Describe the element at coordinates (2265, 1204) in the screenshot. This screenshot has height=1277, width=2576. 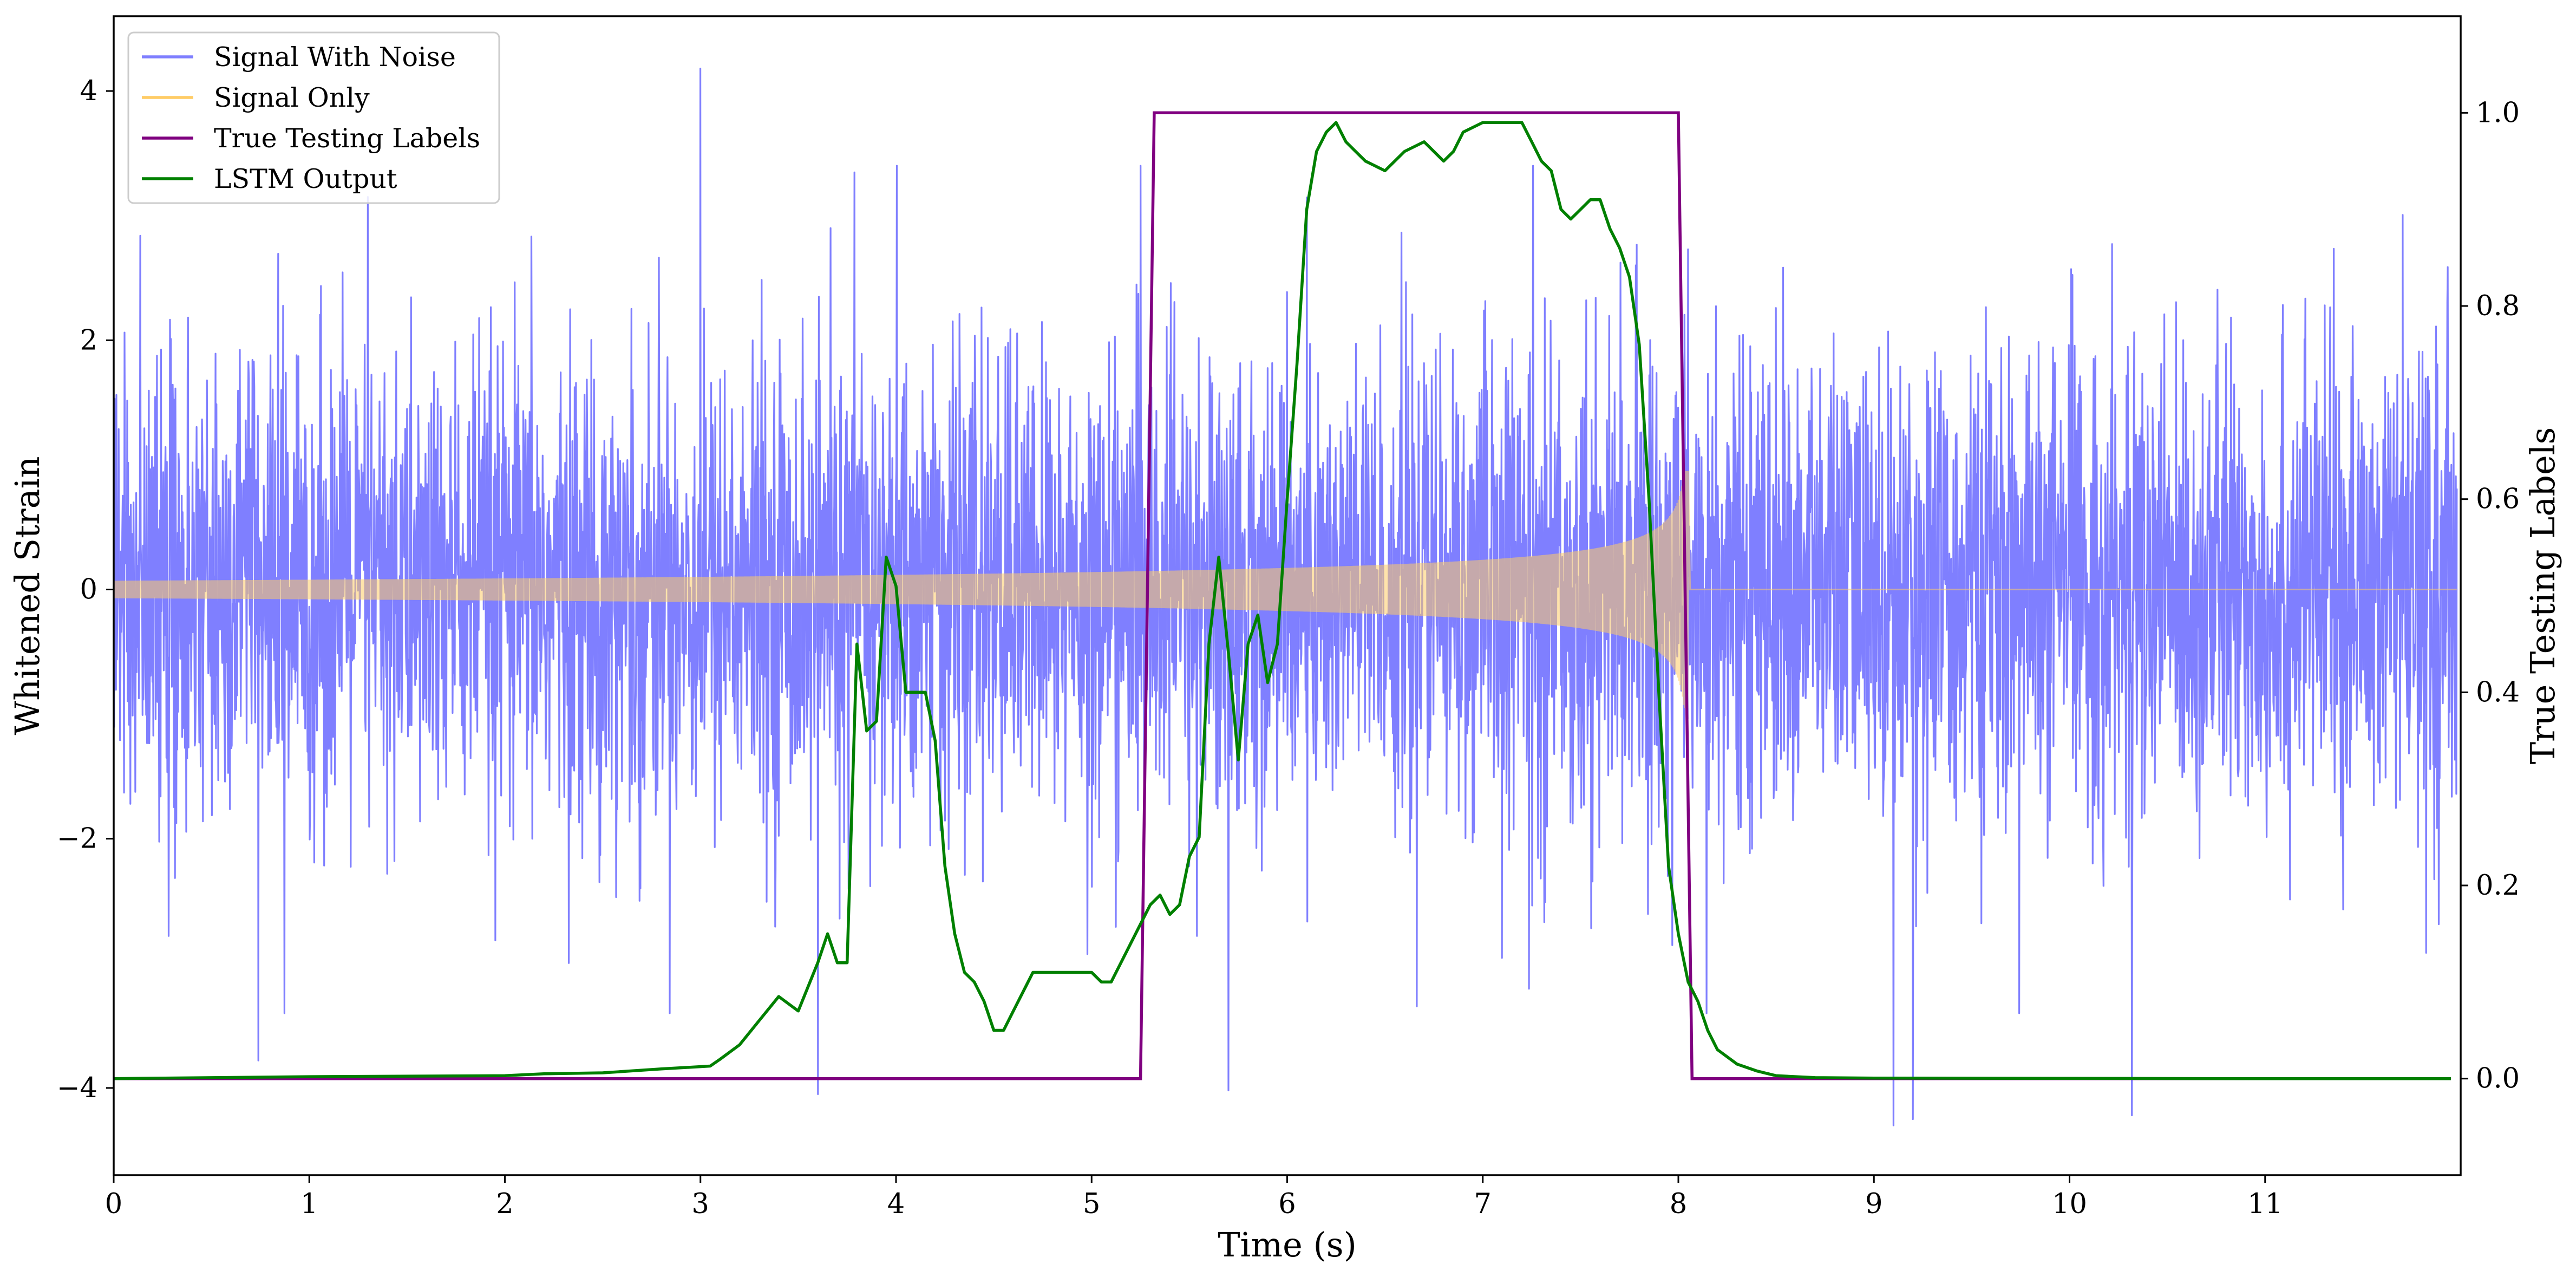
I see `x-tick-label: 11` at that location.